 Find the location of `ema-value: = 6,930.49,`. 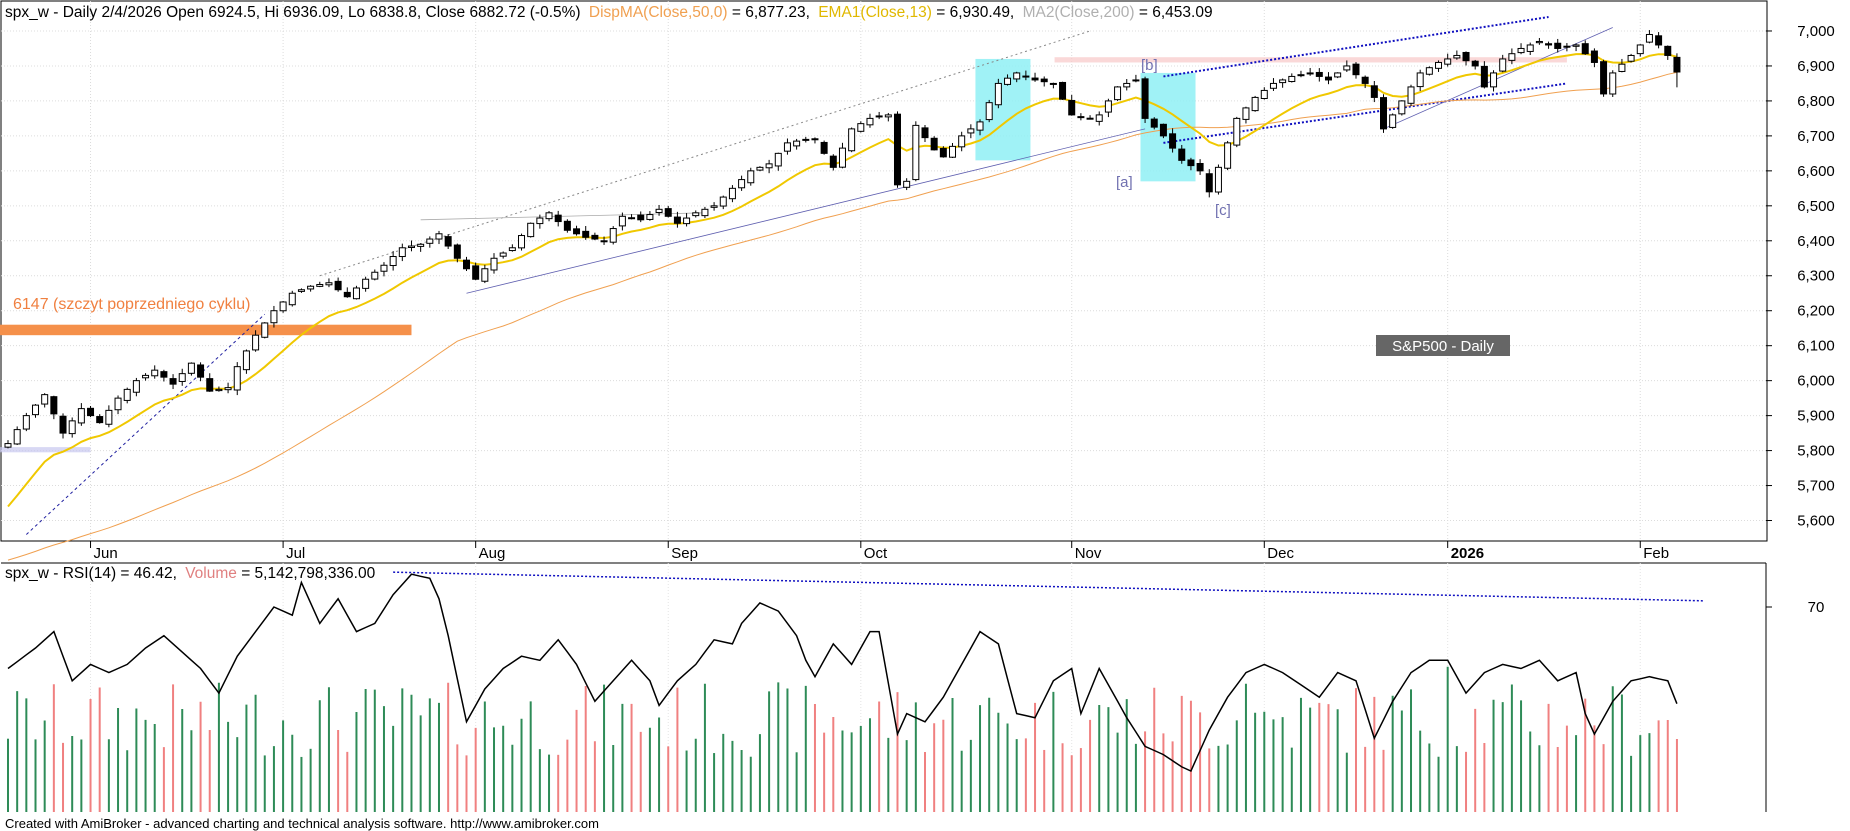

ema-value: = 6,930.49, is located at coordinates (973, 12).